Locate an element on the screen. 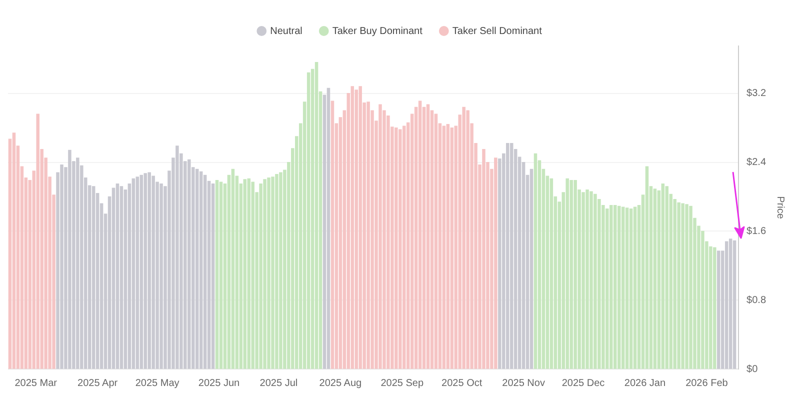 Image resolution: width=800 pixels, height=400 pixels. x-tick-label: 2025 Sep is located at coordinates (402, 383).